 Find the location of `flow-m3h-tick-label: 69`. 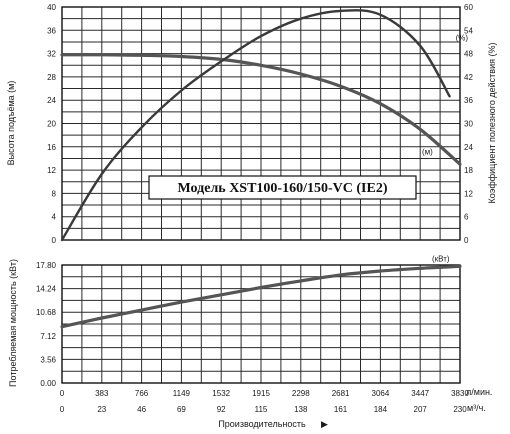

flow-m3h-tick-label: 69 is located at coordinates (181, 409).